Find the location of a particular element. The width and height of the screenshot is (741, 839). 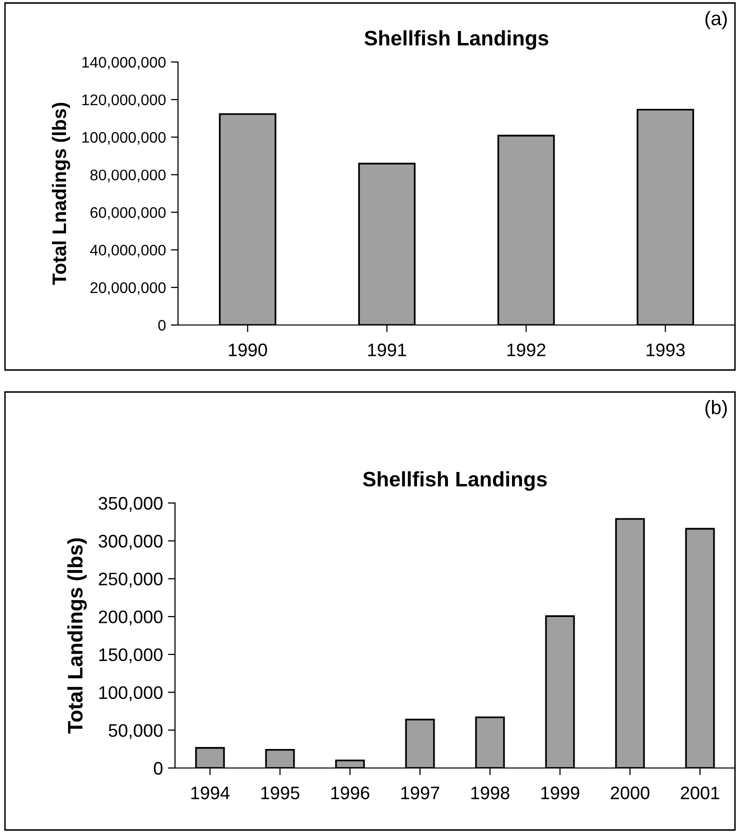

x-tick-label: 2001 is located at coordinates (700, 793).